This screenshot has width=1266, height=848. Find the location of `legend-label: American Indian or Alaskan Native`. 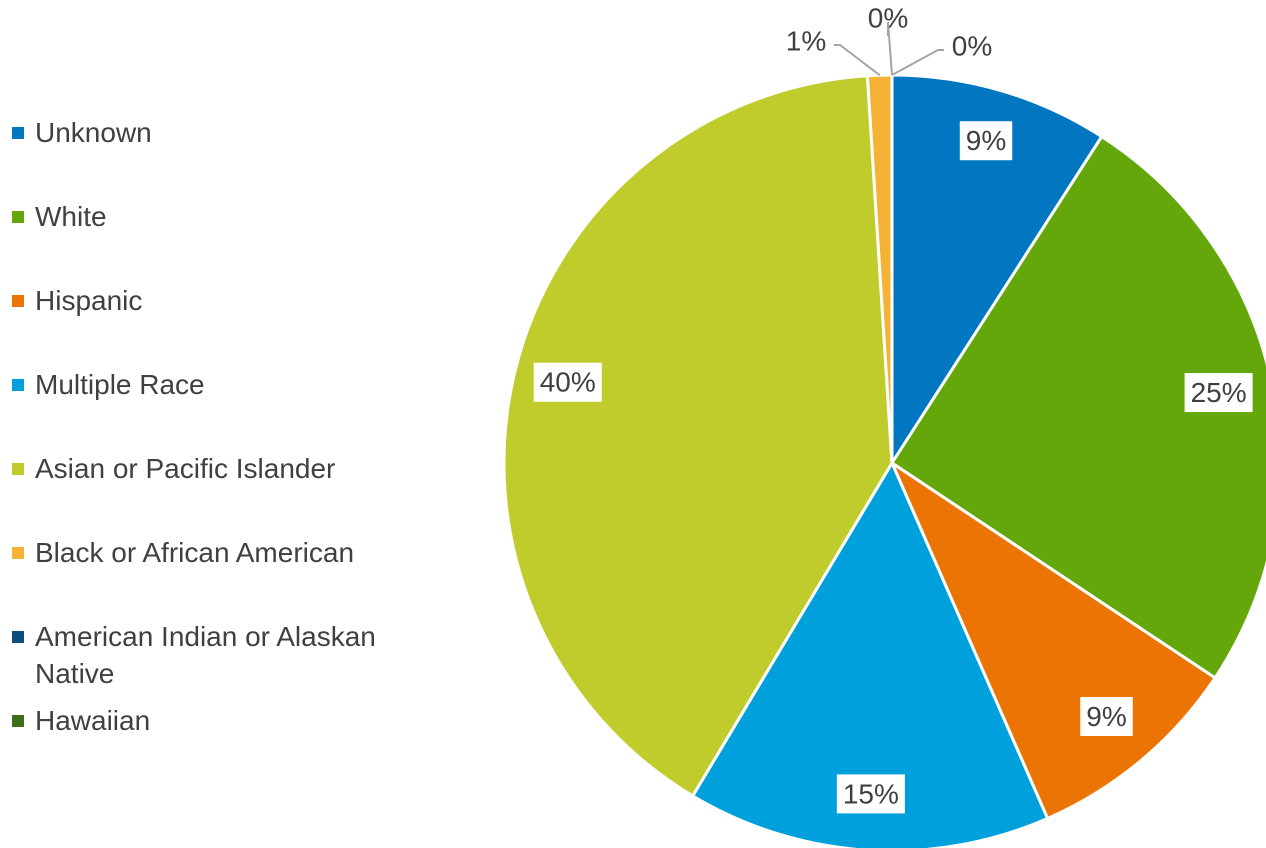

legend-label: American Indian or Alaskan Native is located at coordinates (205, 655).